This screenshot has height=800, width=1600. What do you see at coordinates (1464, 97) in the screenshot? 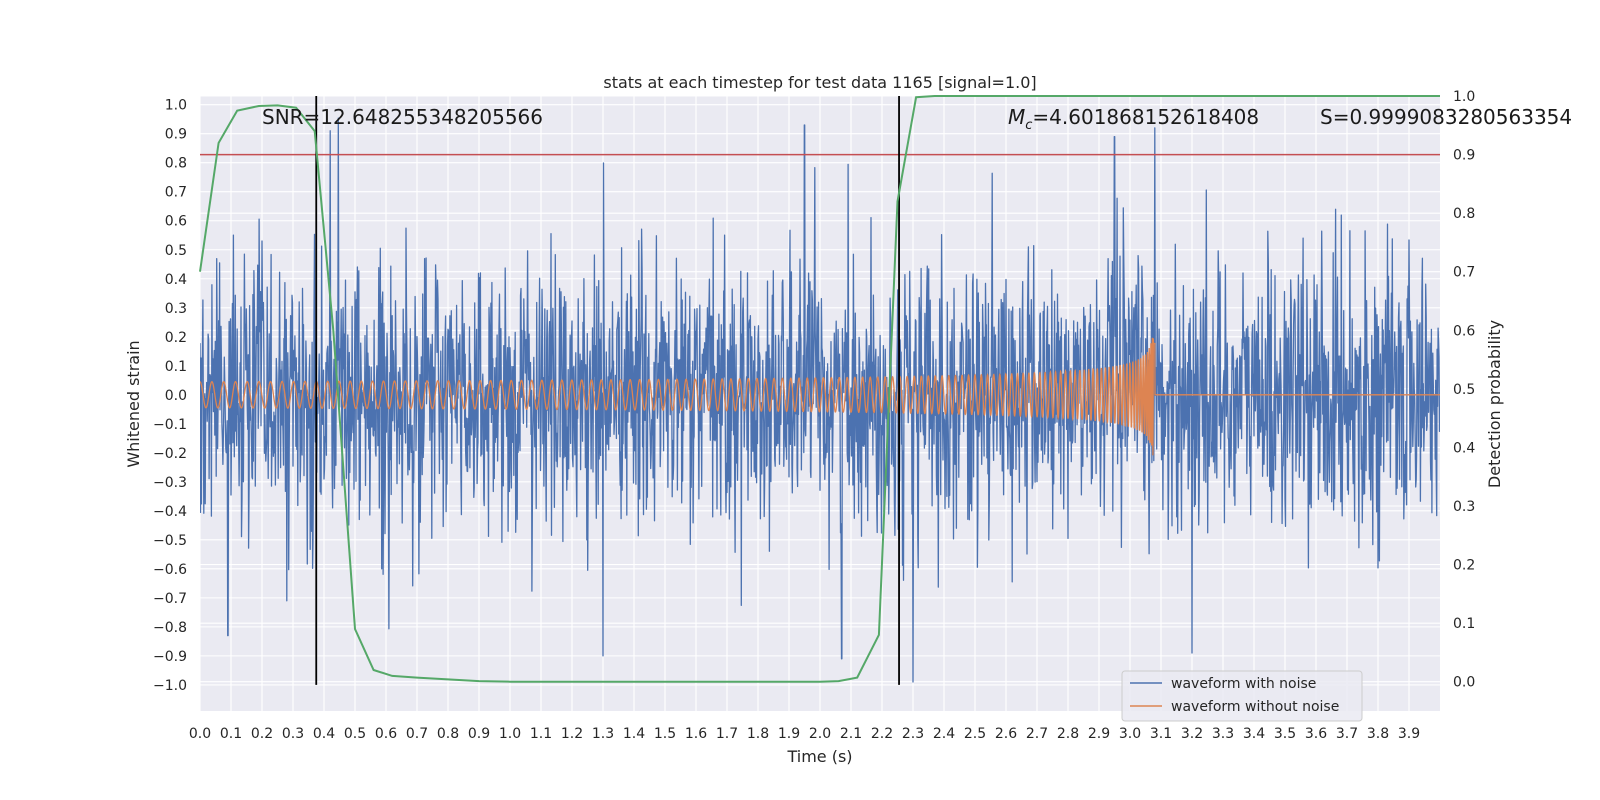
I see `y2-tick-label: 1.0` at bounding box center [1464, 97].